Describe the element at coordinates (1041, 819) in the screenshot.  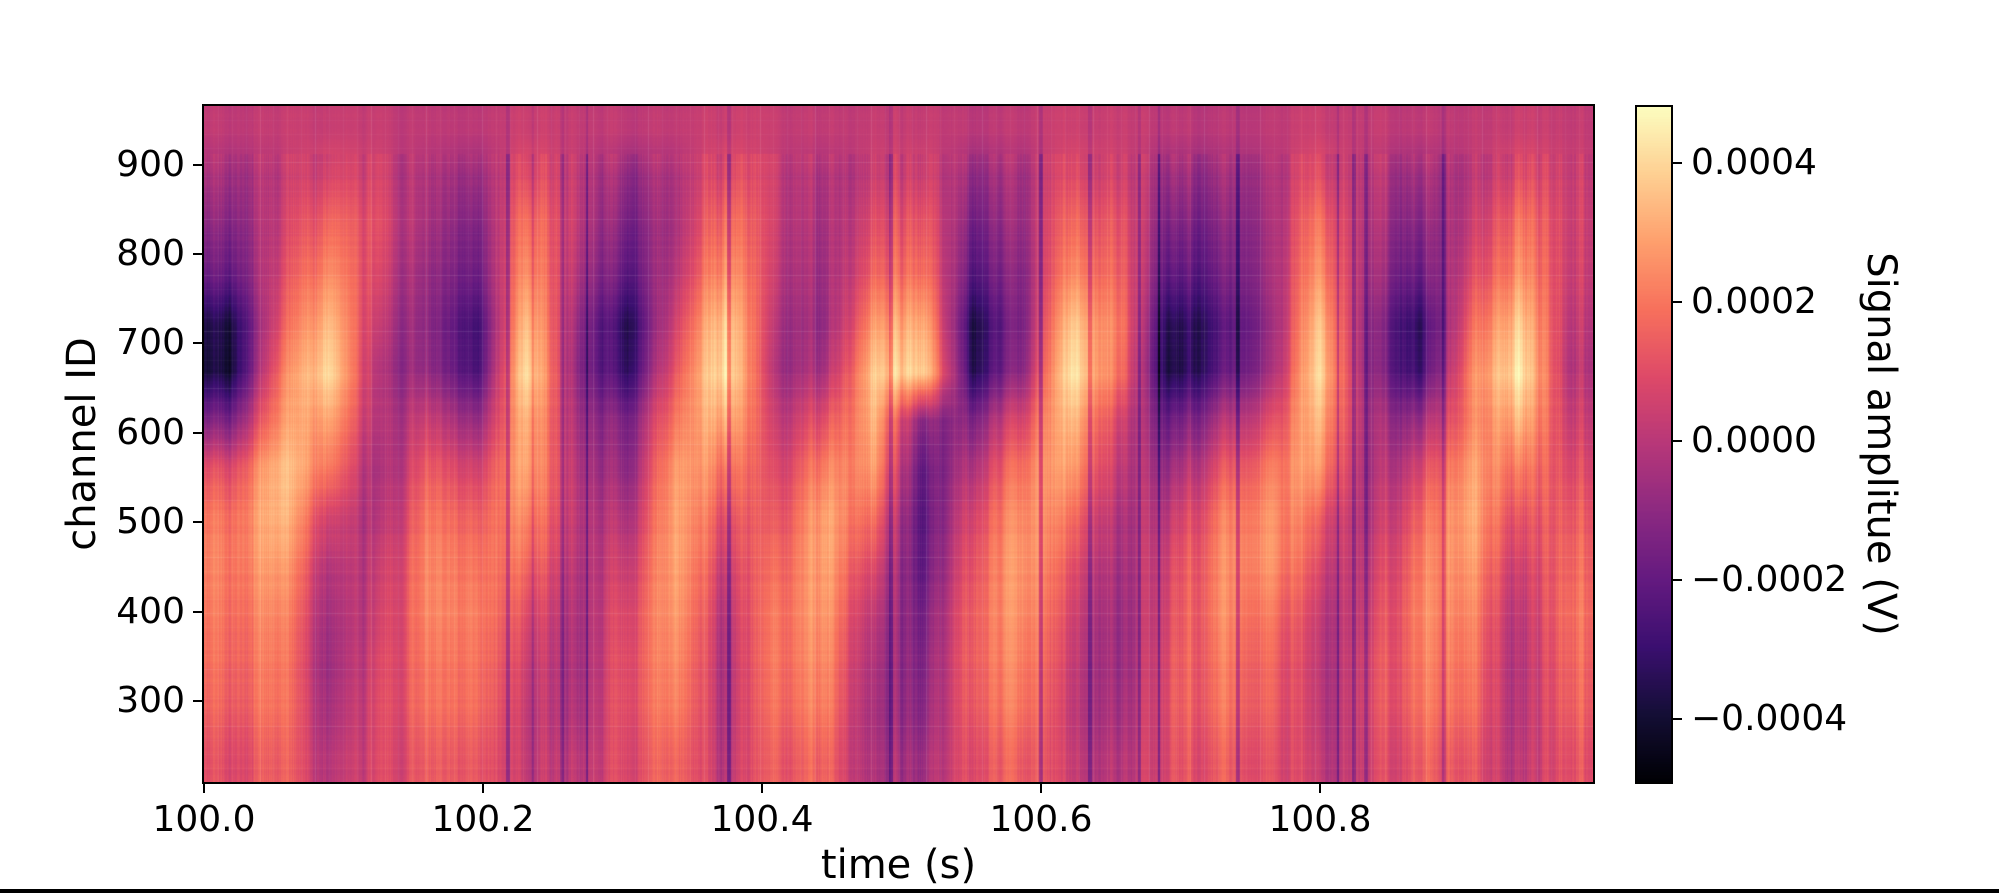
I see `x-tick-label: 100.6` at that location.